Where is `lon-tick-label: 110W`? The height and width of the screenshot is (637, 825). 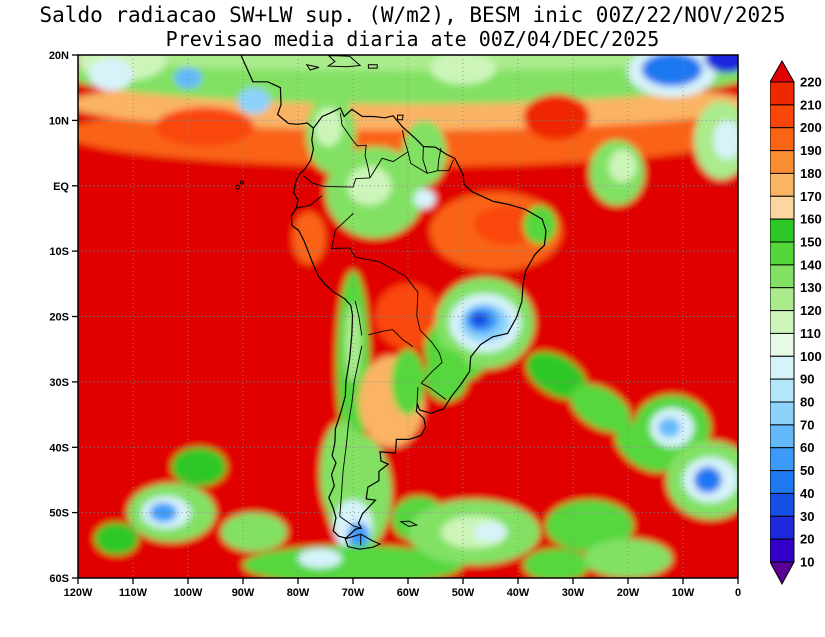 lon-tick-label: 110W is located at coordinates (133, 593).